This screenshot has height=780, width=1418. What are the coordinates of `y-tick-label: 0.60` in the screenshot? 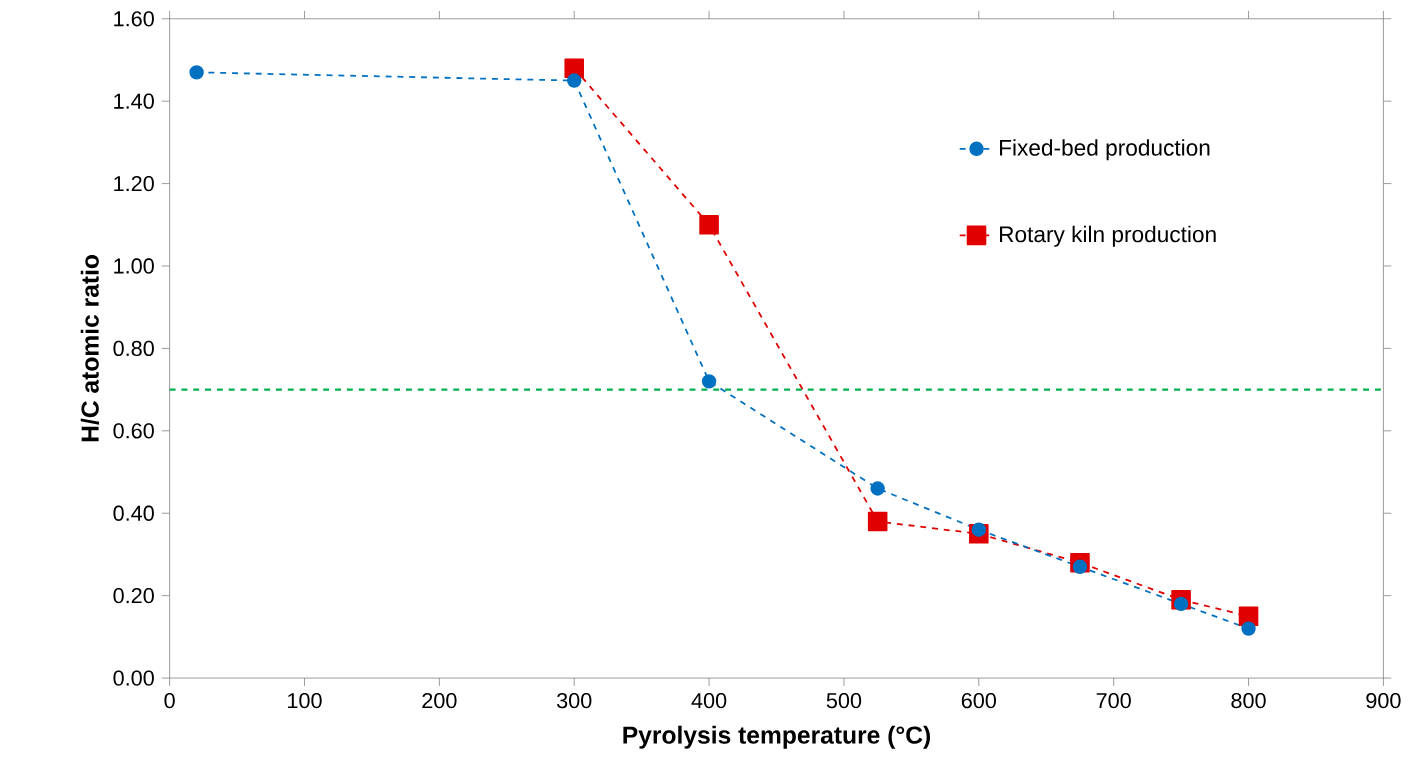 It's located at (133, 431).